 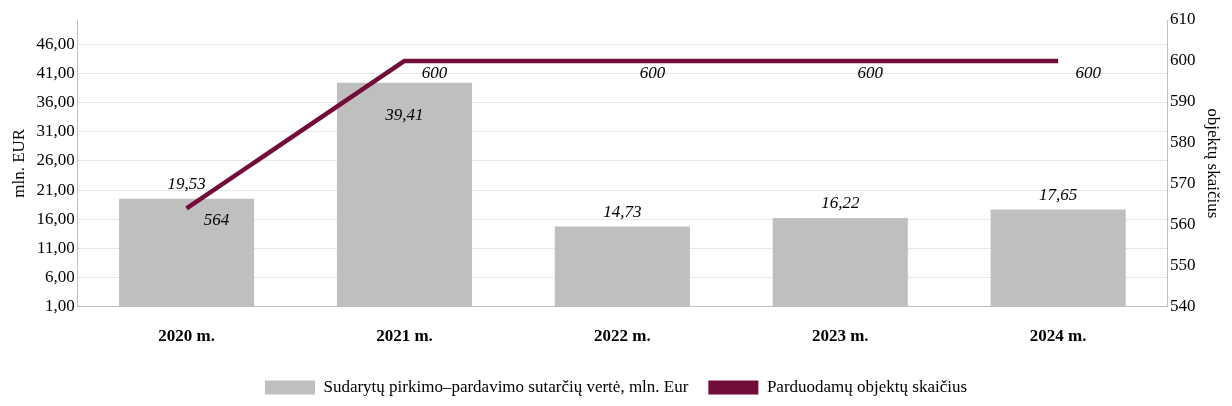 What do you see at coordinates (55, 102) in the screenshot?
I see `y-tick-label: 36,00` at bounding box center [55, 102].